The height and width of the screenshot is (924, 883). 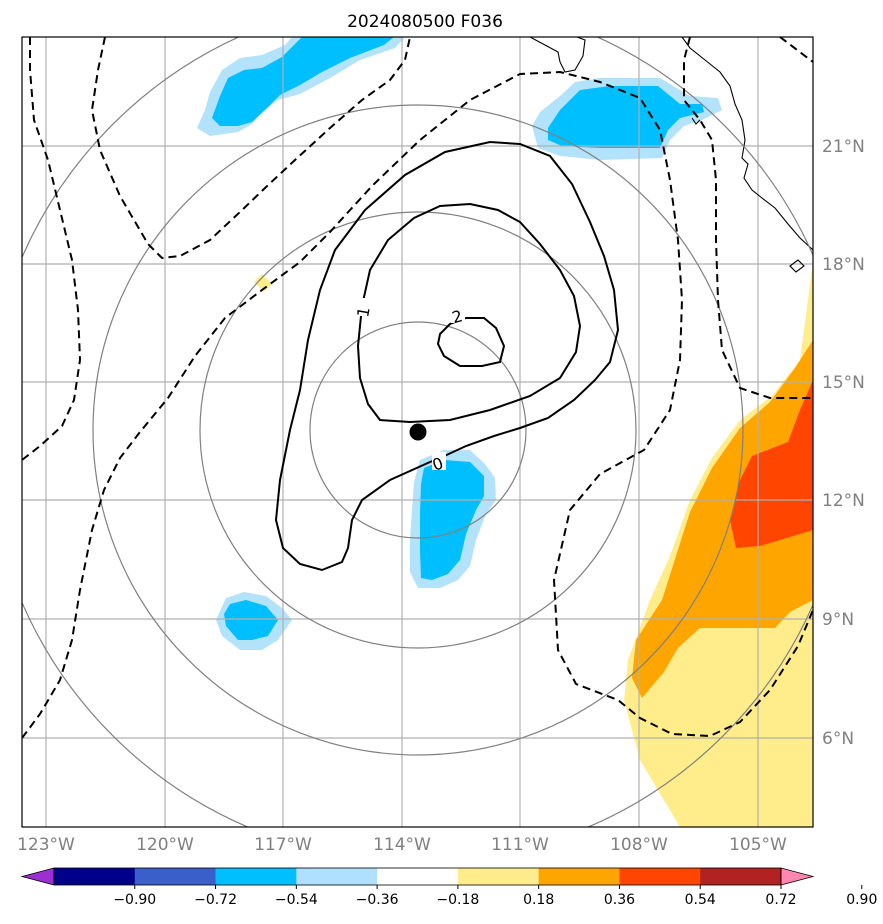 What do you see at coordinates (363, 311) in the screenshot?
I see `contour-label-1: 1` at bounding box center [363, 311].